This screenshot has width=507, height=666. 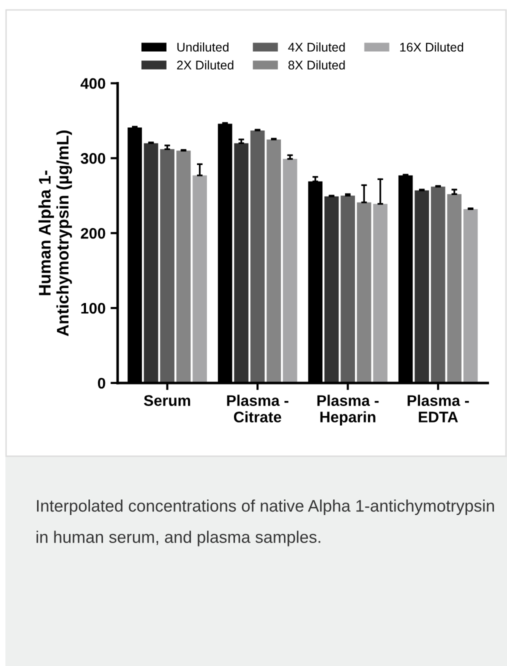 I want to click on y-tick-label: 300, so click(x=93, y=158).